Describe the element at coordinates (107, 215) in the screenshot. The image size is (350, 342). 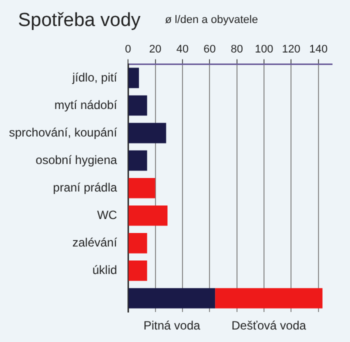
I see `y-tick-label: WC` at that location.